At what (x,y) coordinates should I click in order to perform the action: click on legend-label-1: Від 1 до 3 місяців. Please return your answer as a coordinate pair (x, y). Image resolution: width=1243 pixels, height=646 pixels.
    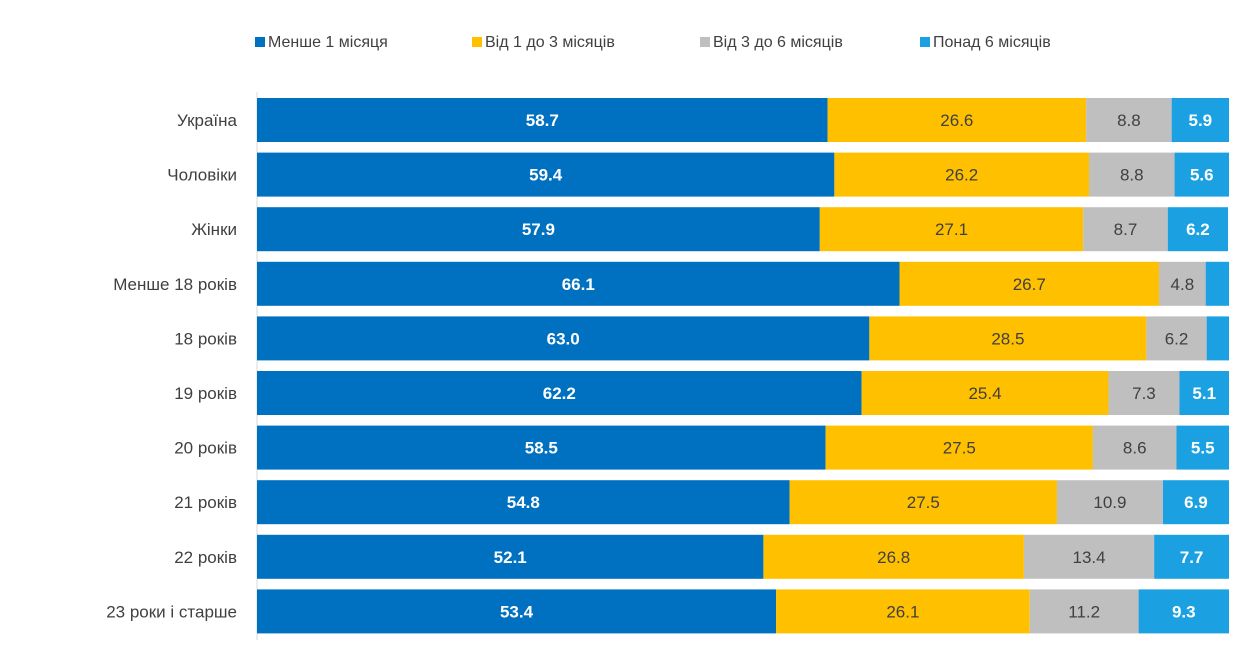
    Looking at the image, I should click on (550, 42).